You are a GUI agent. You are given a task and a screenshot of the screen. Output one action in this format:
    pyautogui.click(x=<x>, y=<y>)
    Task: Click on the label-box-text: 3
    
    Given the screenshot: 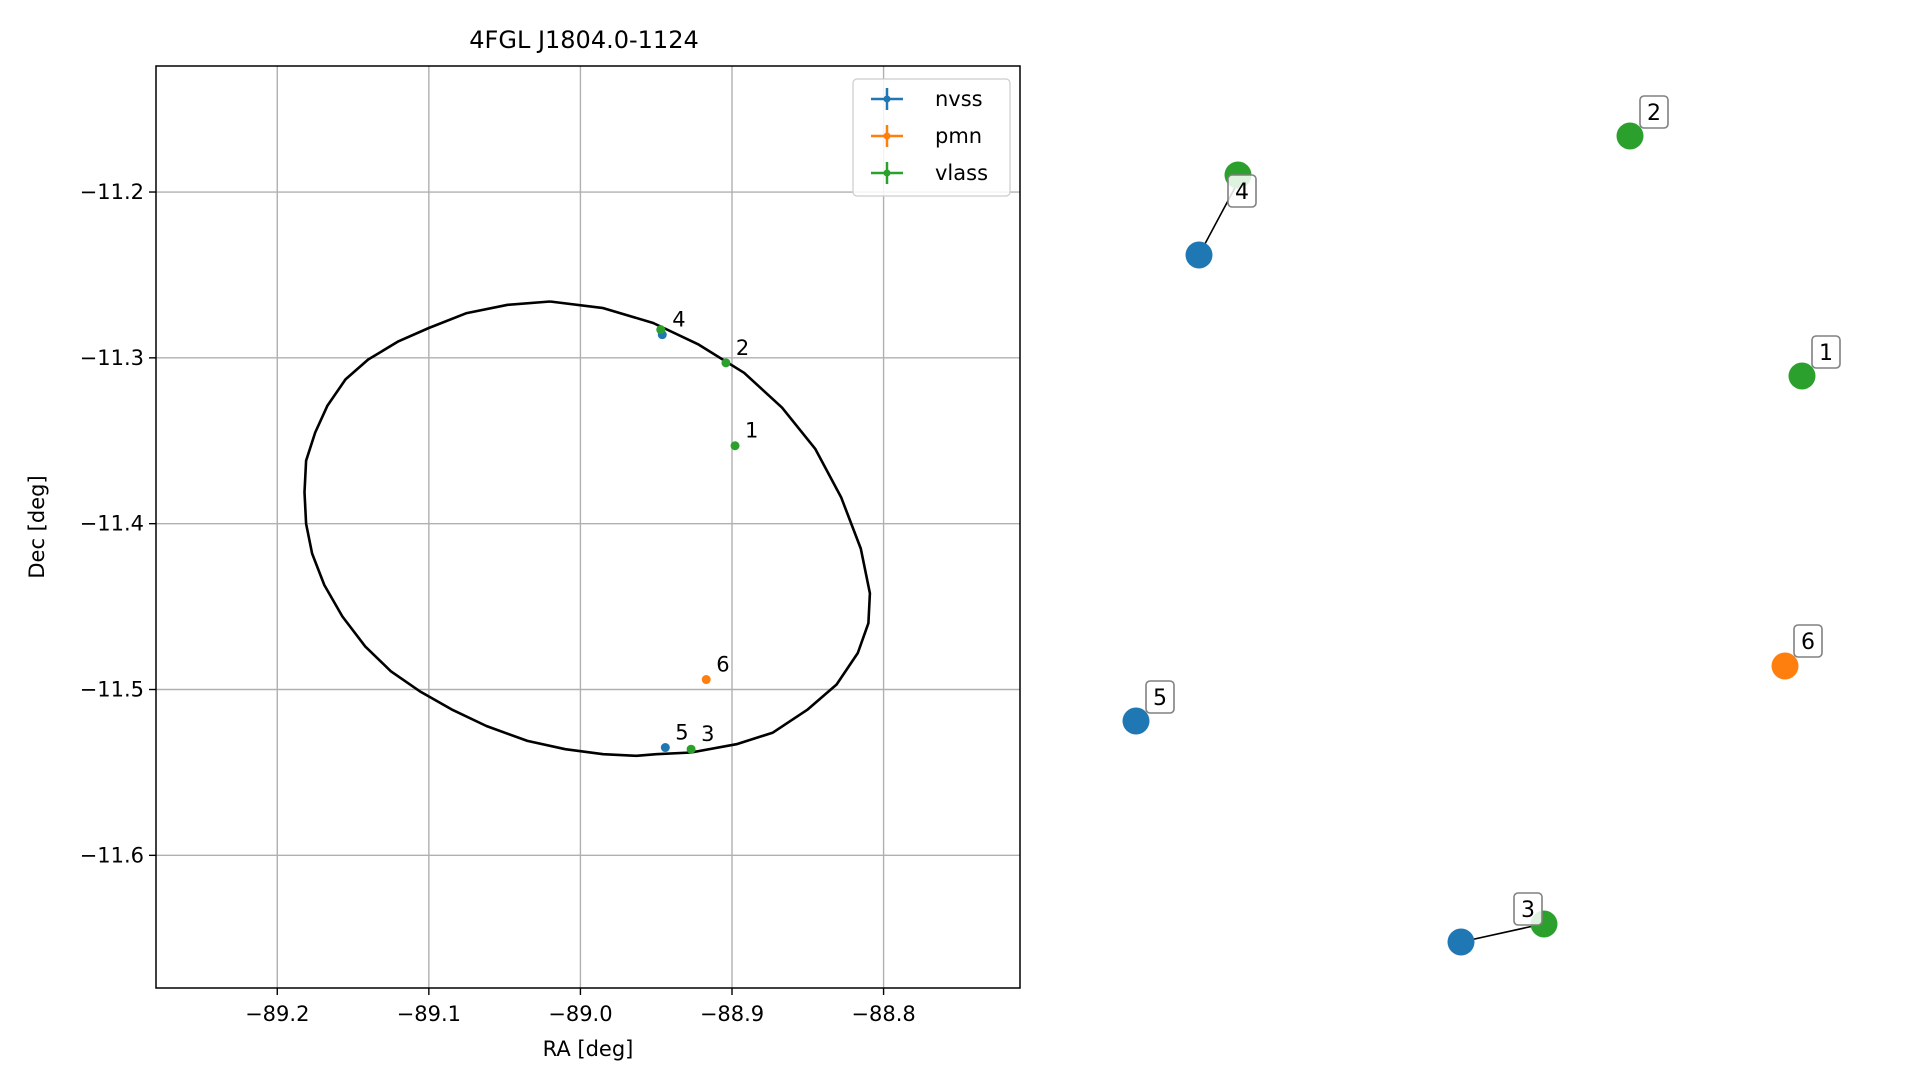 What is the action you would take?
    pyautogui.click(x=1528, y=910)
    